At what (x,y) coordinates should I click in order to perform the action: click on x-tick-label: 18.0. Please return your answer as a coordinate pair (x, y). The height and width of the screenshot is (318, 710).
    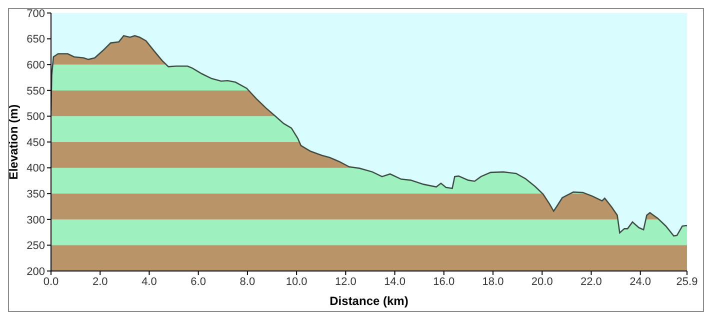
    Looking at the image, I should click on (493, 282).